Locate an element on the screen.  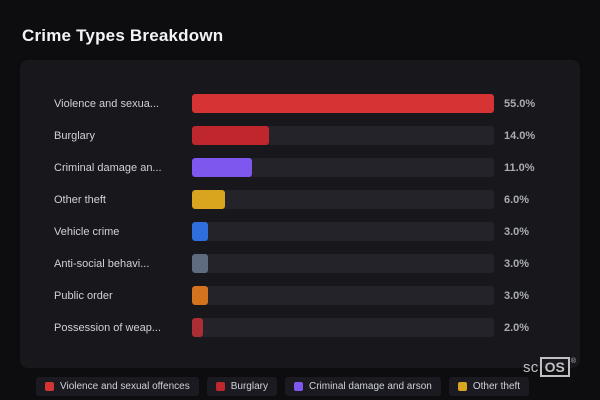
category-label: Public order is located at coordinates (83, 295).